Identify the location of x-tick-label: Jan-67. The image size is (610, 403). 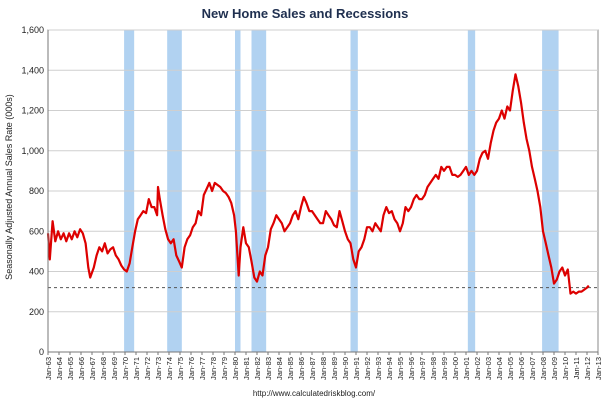
(92, 368).